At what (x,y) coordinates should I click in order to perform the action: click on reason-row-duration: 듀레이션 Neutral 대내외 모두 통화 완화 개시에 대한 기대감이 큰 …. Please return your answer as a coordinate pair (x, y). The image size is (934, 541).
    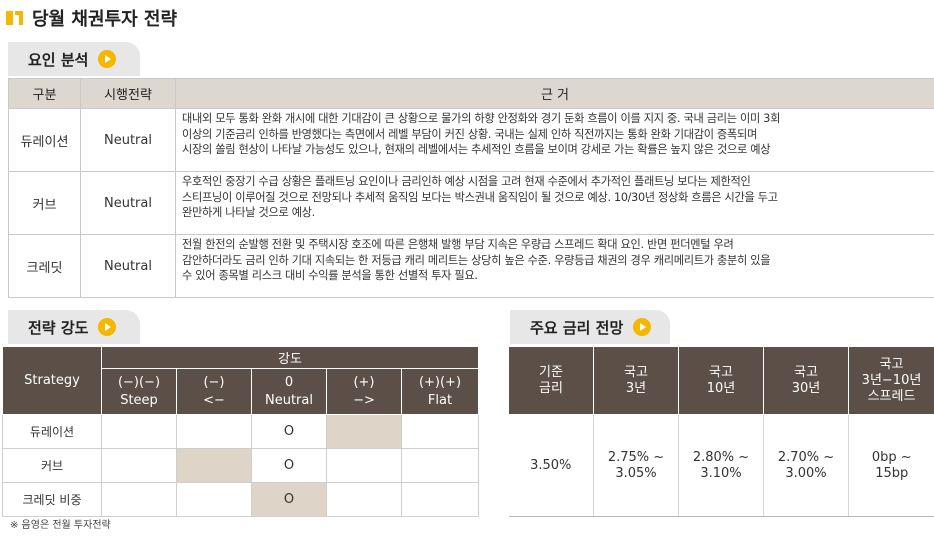
    Looking at the image, I should click on (471, 140).